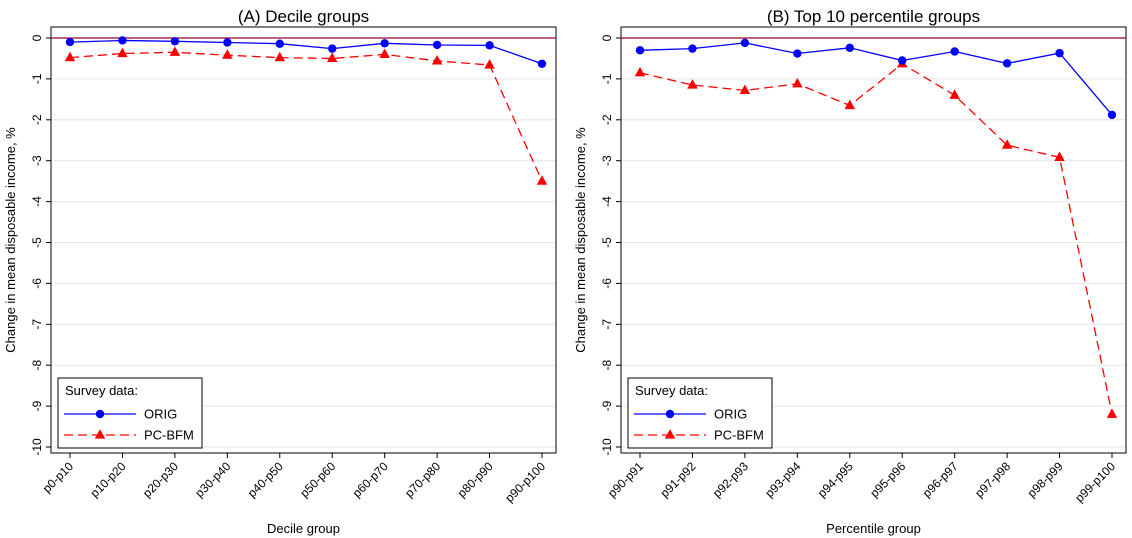 Image resolution: width=1132 pixels, height=538 pixels. Describe the element at coordinates (58, 477) in the screenshot. I see `x-tick-label: p0-p10` at that location.